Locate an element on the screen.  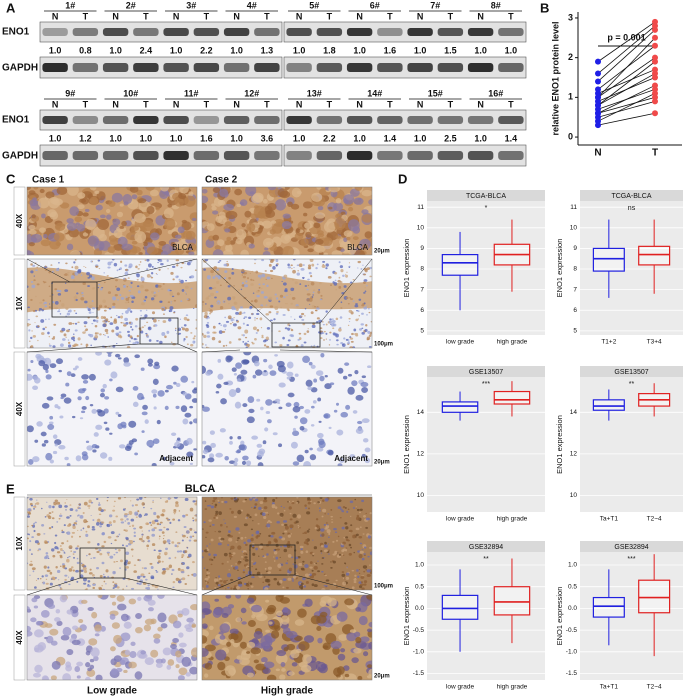
micrograph-frame is located at coordinates (112, 409).